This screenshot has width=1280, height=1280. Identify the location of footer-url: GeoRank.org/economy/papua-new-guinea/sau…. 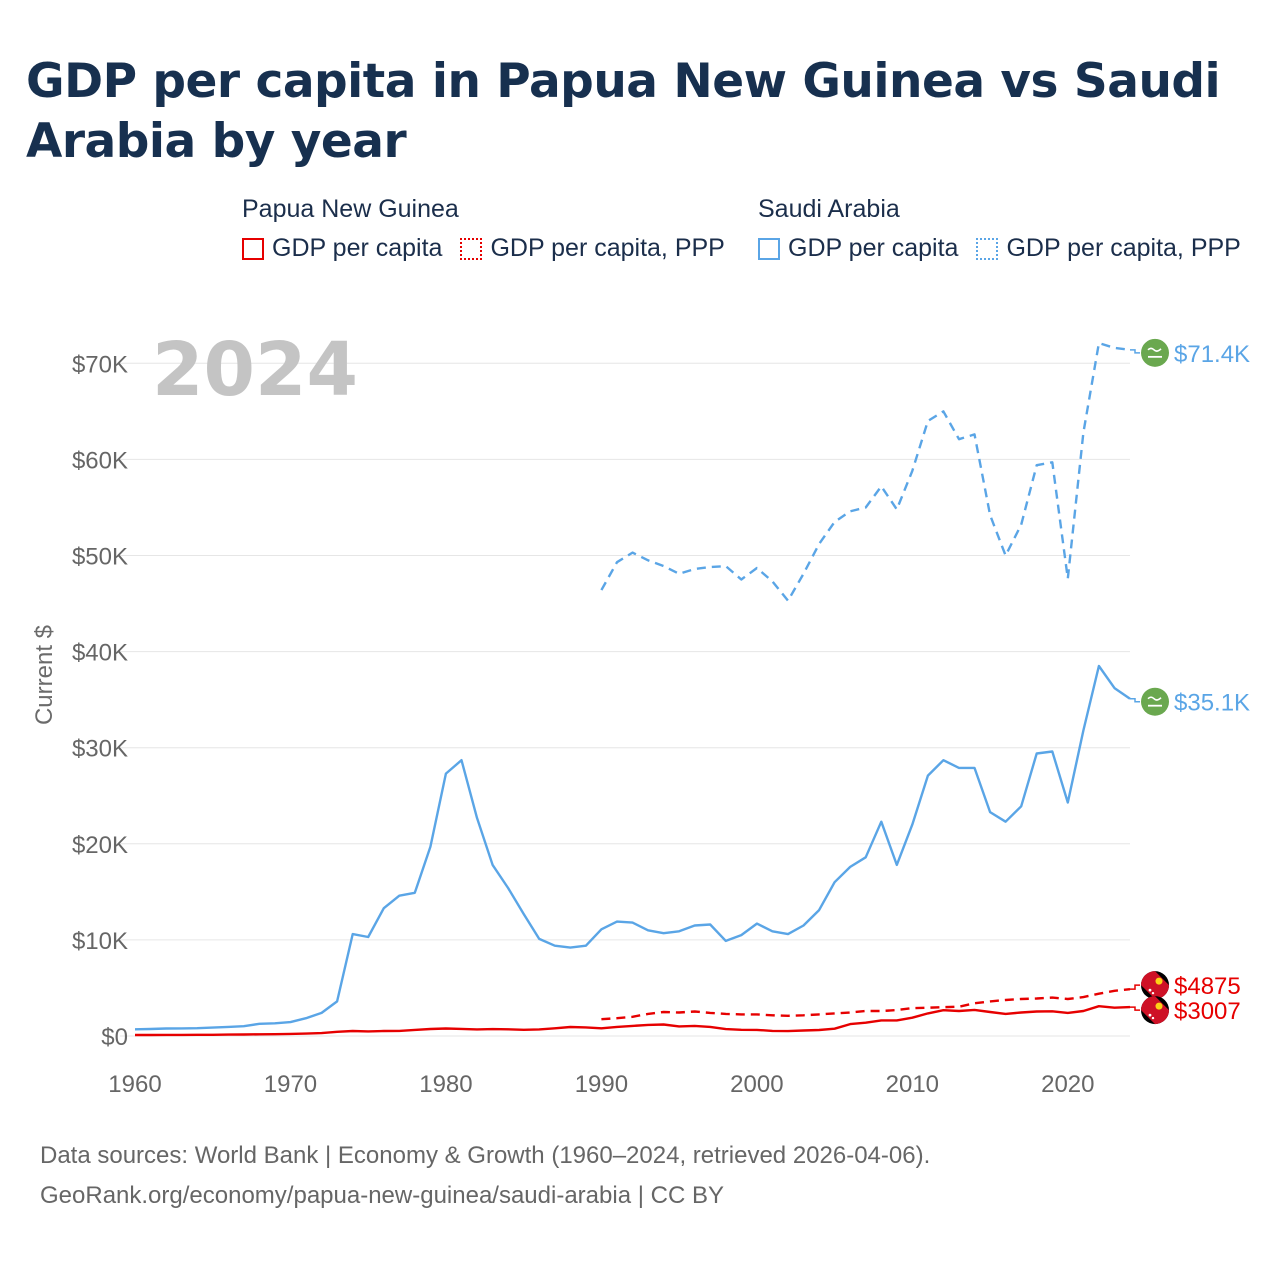
(382, 1195).